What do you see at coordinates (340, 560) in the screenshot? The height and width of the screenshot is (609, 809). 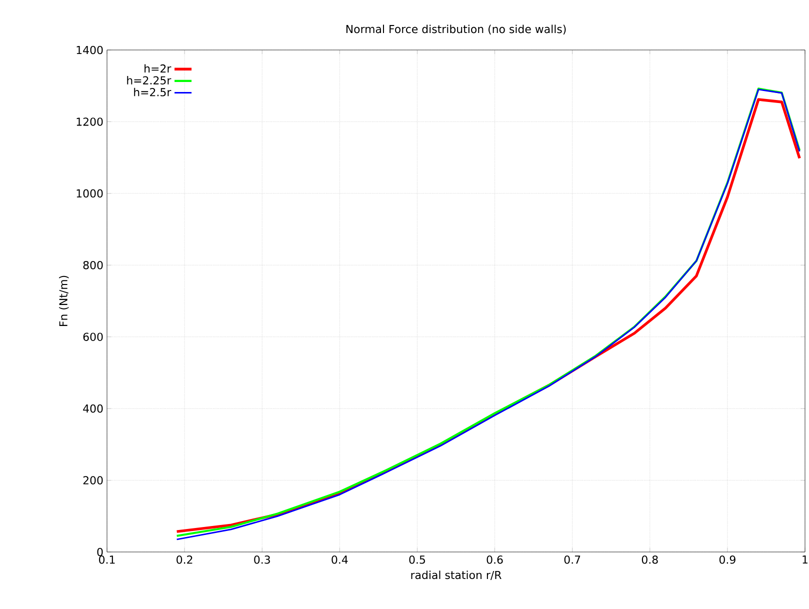 I see `x-tick-label: 0.4` at bounding box center [340, 560].